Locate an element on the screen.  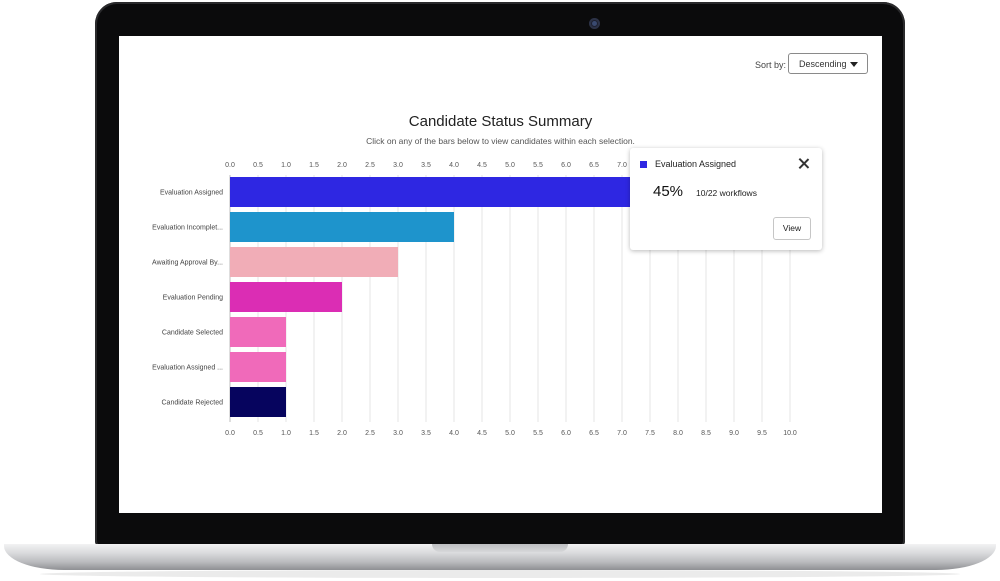
x-tick-label-bottom: 7.0 is located at coordinates (622, 433).